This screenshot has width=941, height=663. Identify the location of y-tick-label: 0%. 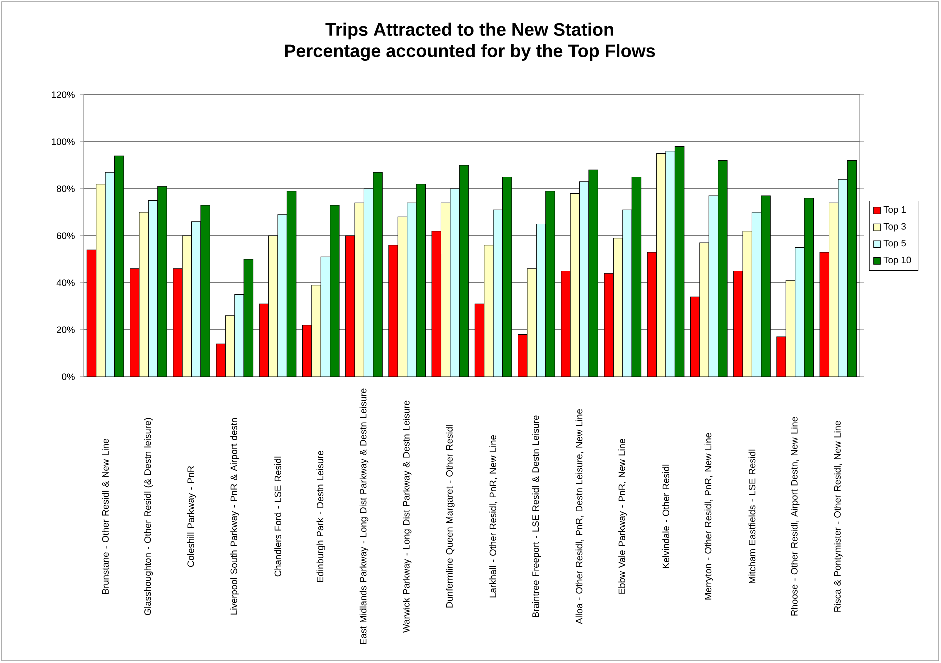
(68, 377).